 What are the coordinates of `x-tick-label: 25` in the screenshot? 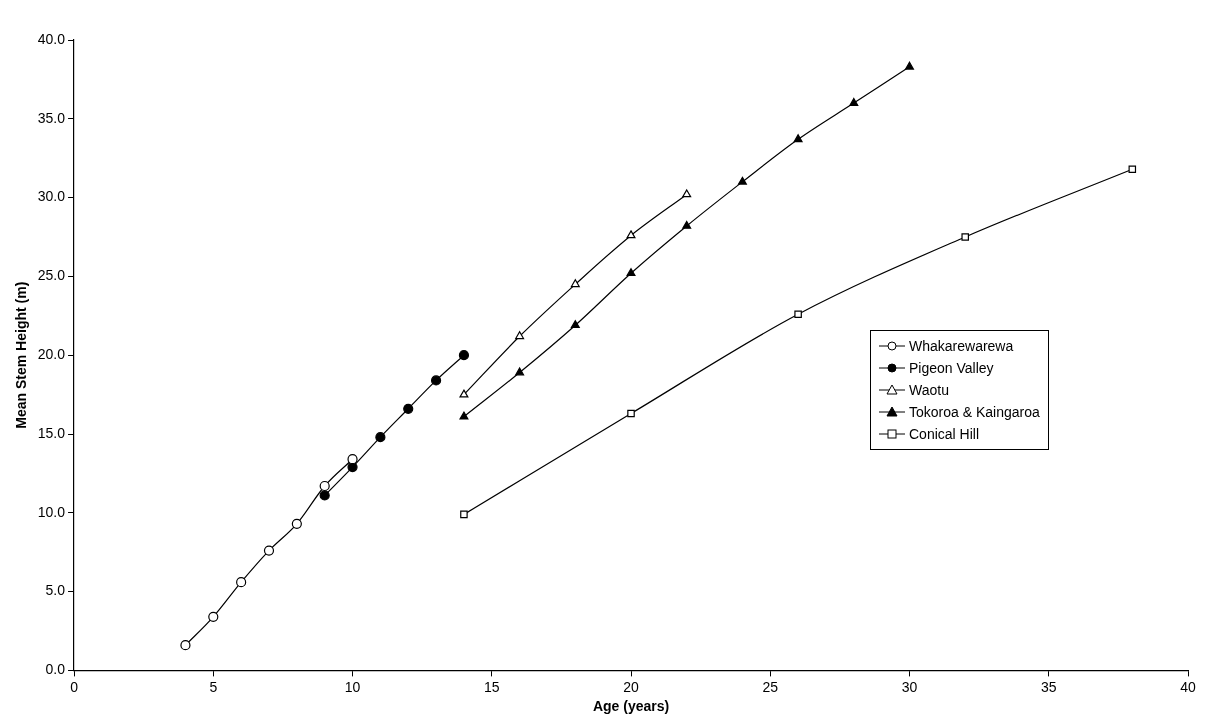 It's located at (770, 686).